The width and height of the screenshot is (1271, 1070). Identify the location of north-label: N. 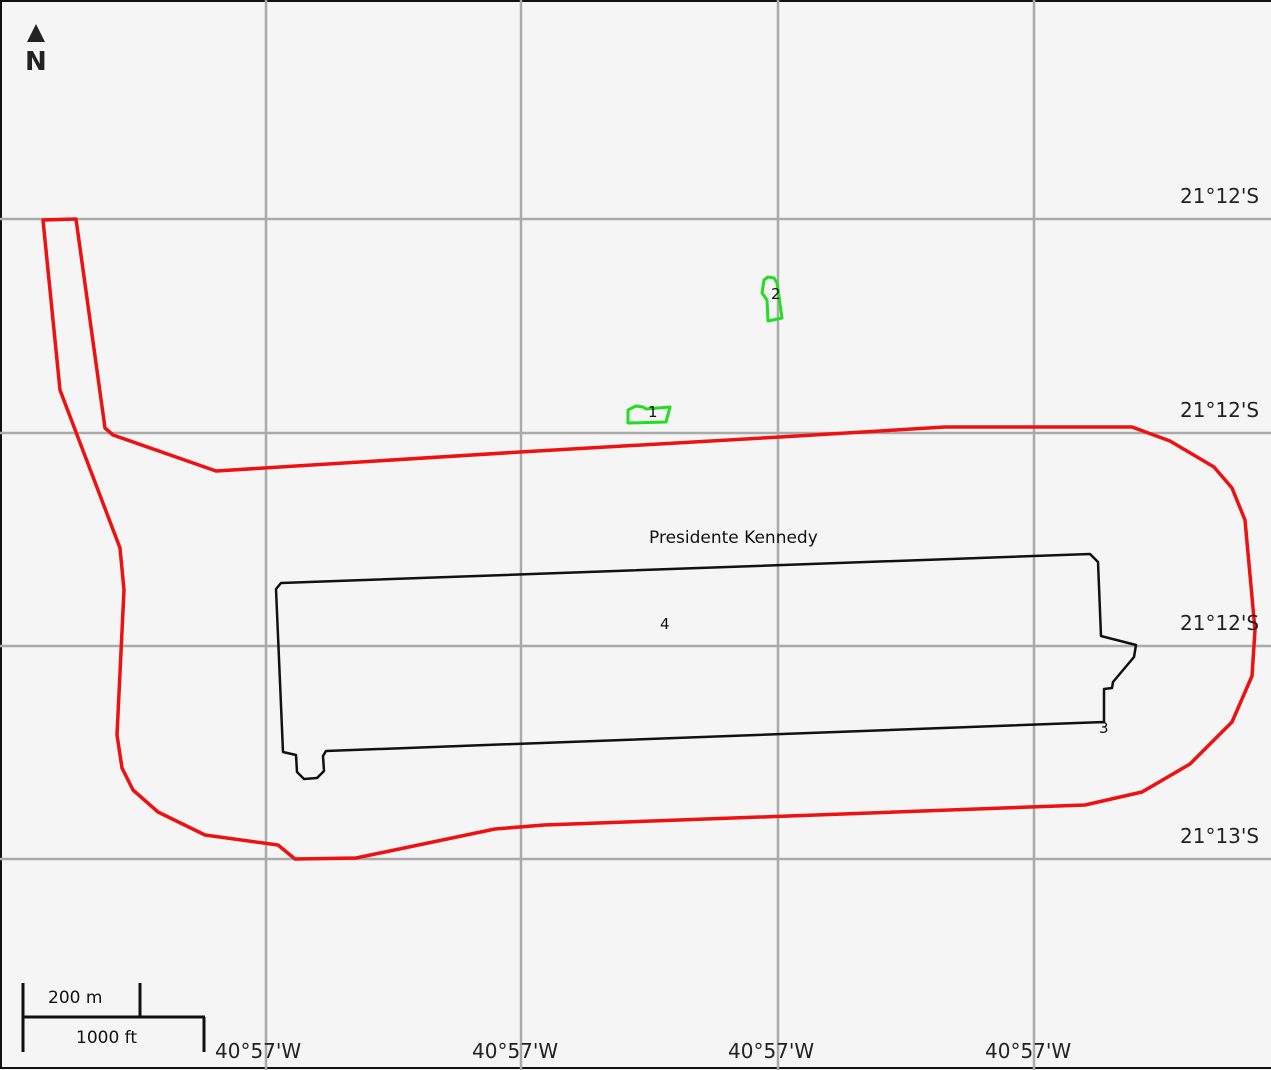
(36, 62).